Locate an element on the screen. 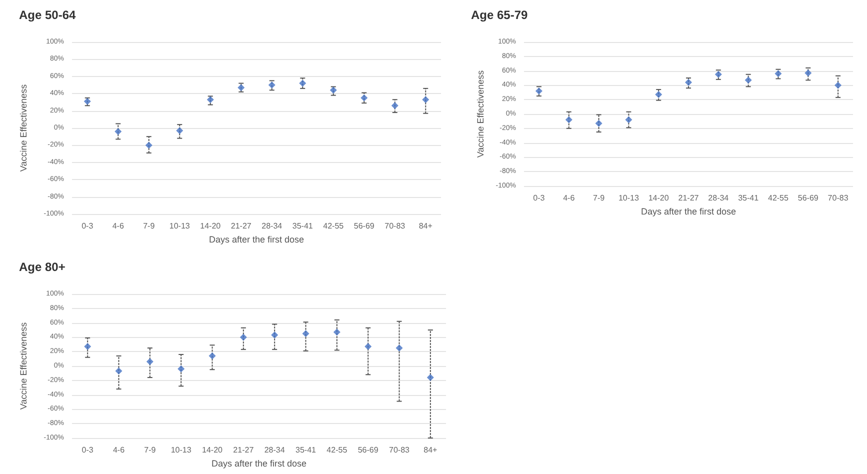 The height and width of the screenshot is (474, 867). chart-title: Age 65-79 is located at coordinates (499, 15).